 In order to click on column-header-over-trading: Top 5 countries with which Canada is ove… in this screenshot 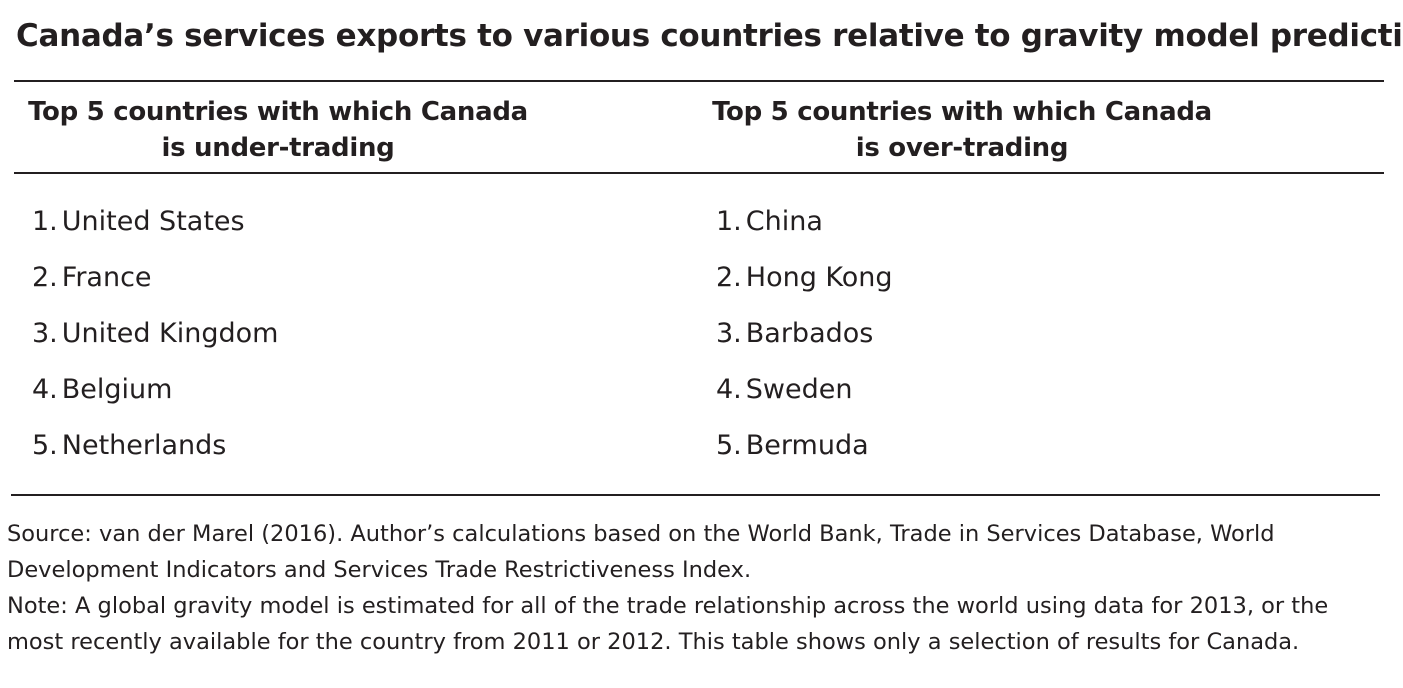, I will do `click(962, 130)`.